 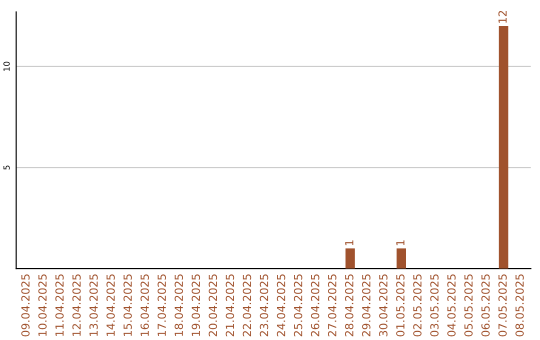 I want to click on y-tick-label: 10, so click(x=6, y=66).